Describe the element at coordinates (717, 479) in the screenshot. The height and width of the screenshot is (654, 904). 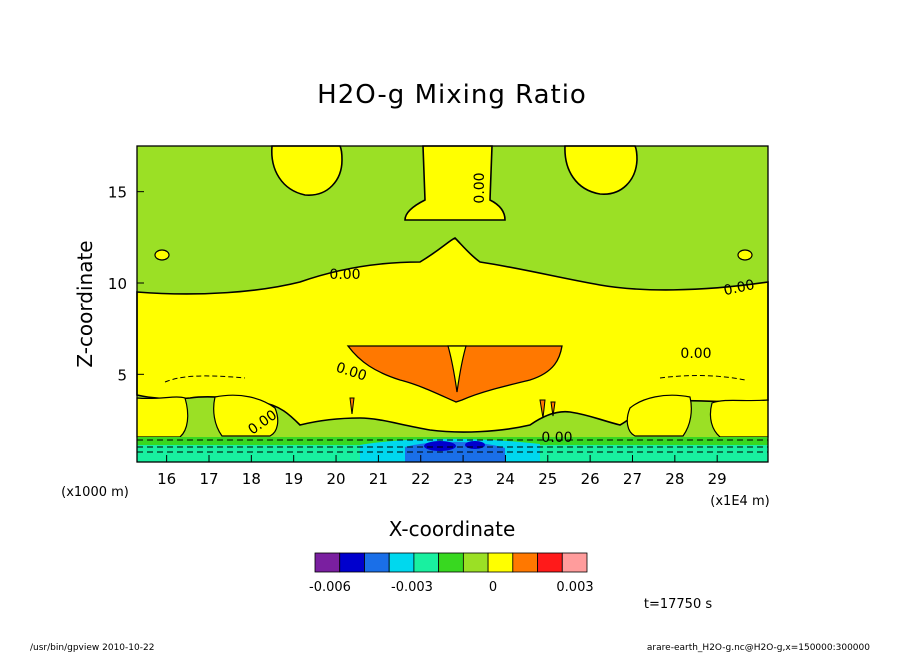
I see `x-tick-label: 29` at that location.